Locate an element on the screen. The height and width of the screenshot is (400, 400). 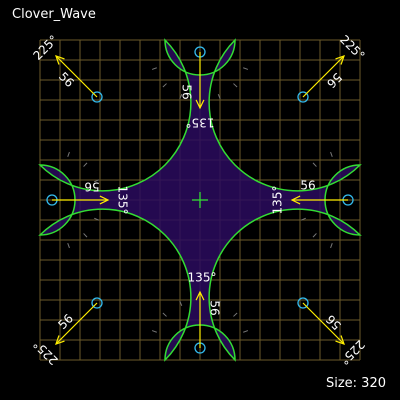
diagram-title: Clover_Wave is located at coordinates (54, 14).